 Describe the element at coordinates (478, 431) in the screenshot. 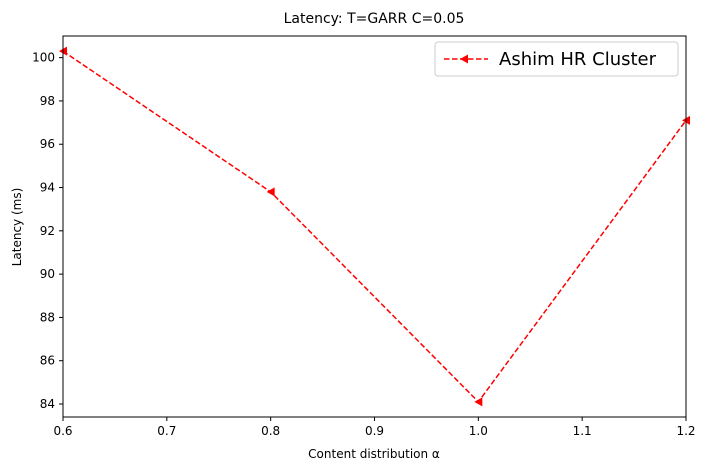

I see `x-tick-label: 1.0` at that location.